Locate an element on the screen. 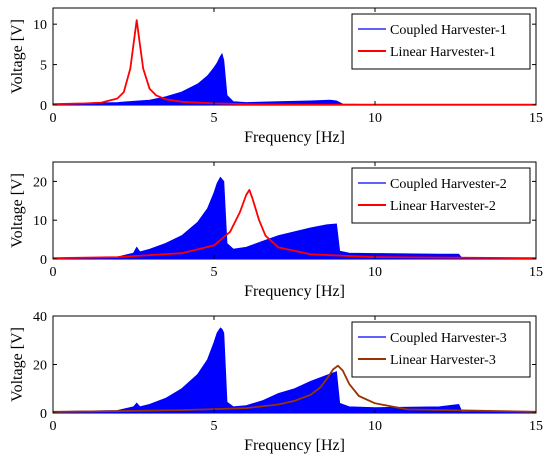 The image size is (550, 457). legend: Coupled Harvester-2 Linear Harvester-2 is located at coordinates (441, 195).